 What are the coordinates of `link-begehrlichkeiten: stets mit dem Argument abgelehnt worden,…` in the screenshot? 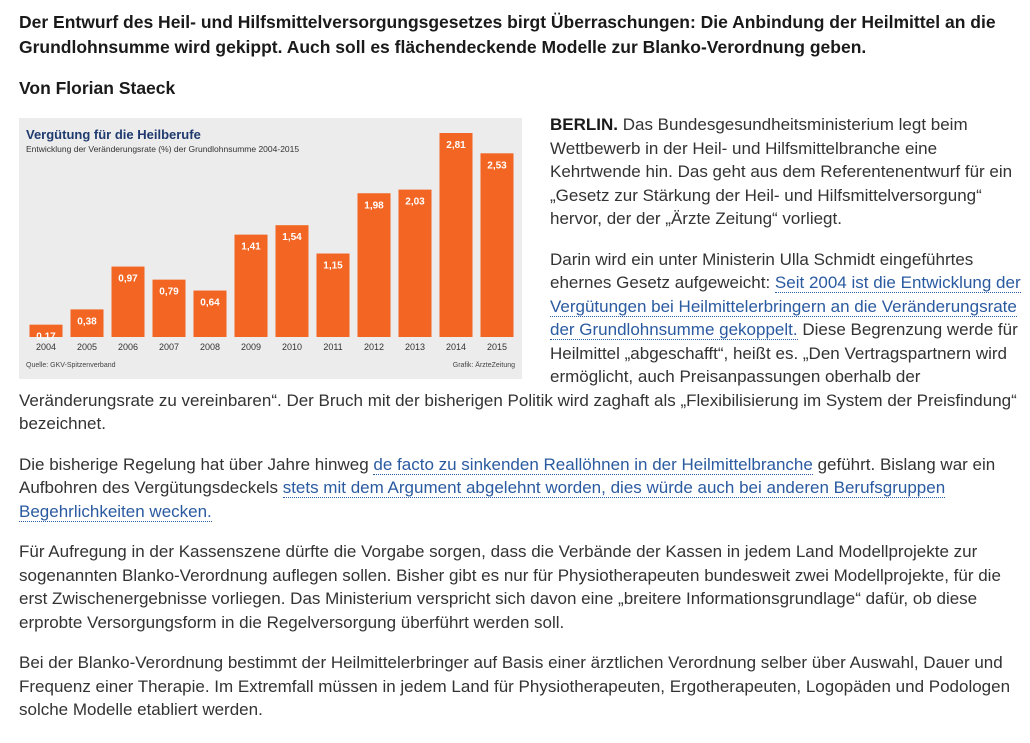 It's located at (482, 500).